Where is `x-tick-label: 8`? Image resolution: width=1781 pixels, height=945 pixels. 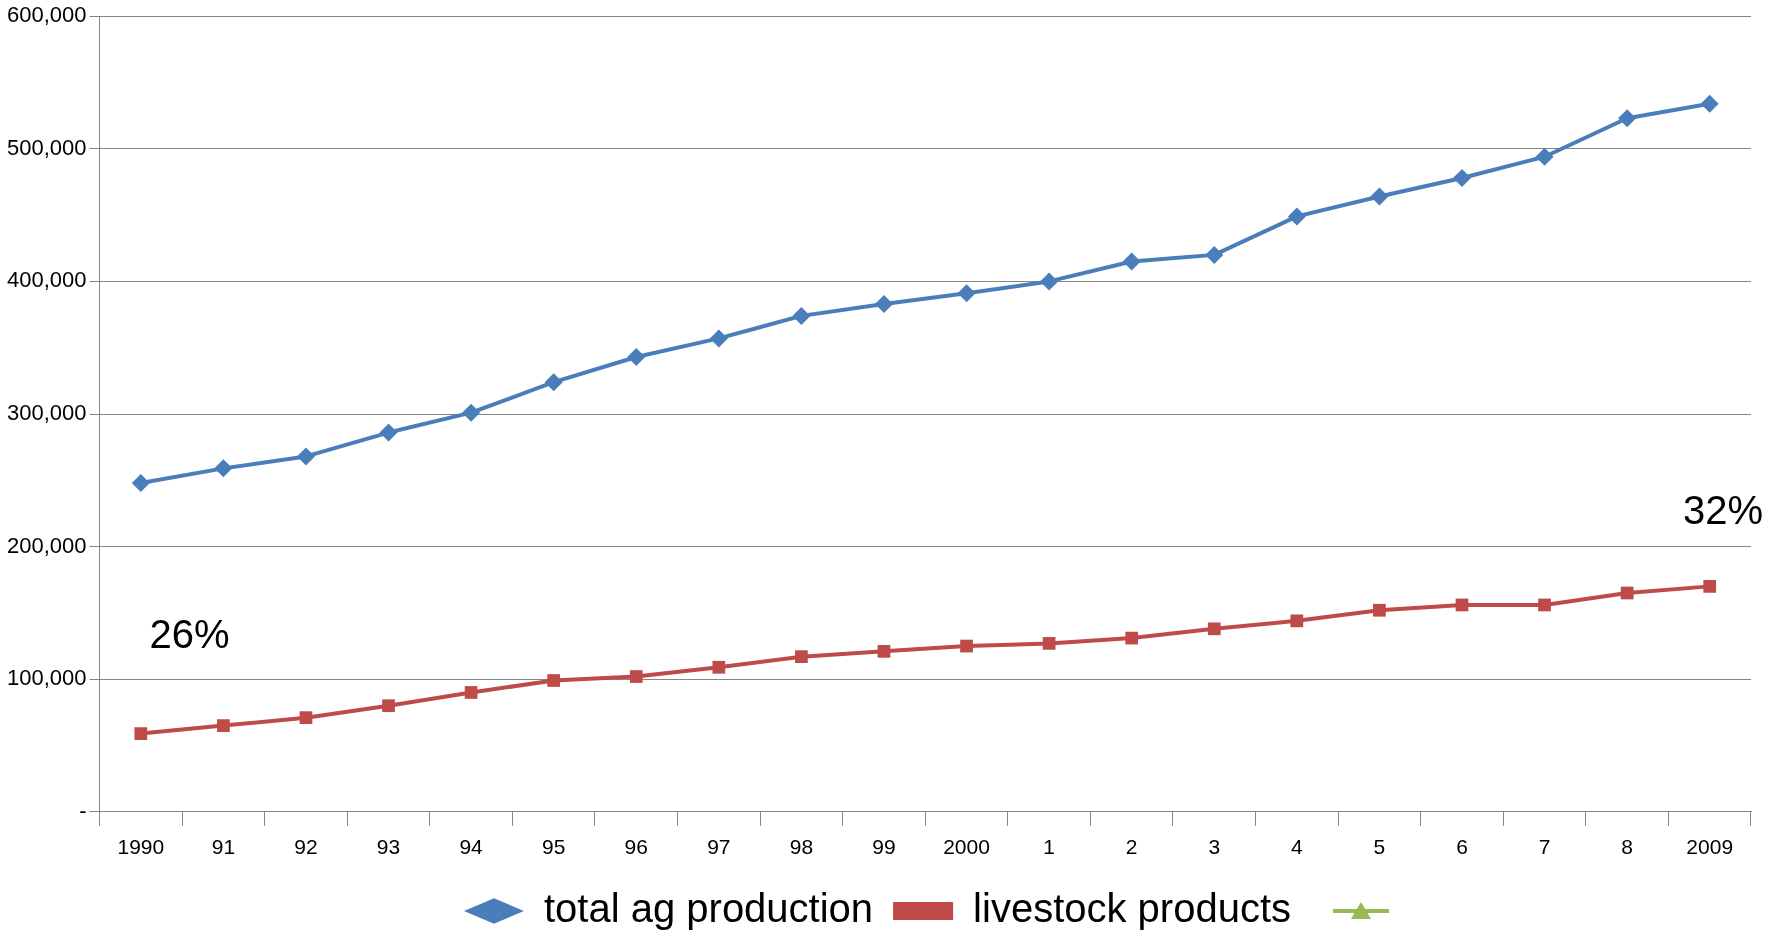
x-tick-label: 8 is located at coordinates (1627, 847).